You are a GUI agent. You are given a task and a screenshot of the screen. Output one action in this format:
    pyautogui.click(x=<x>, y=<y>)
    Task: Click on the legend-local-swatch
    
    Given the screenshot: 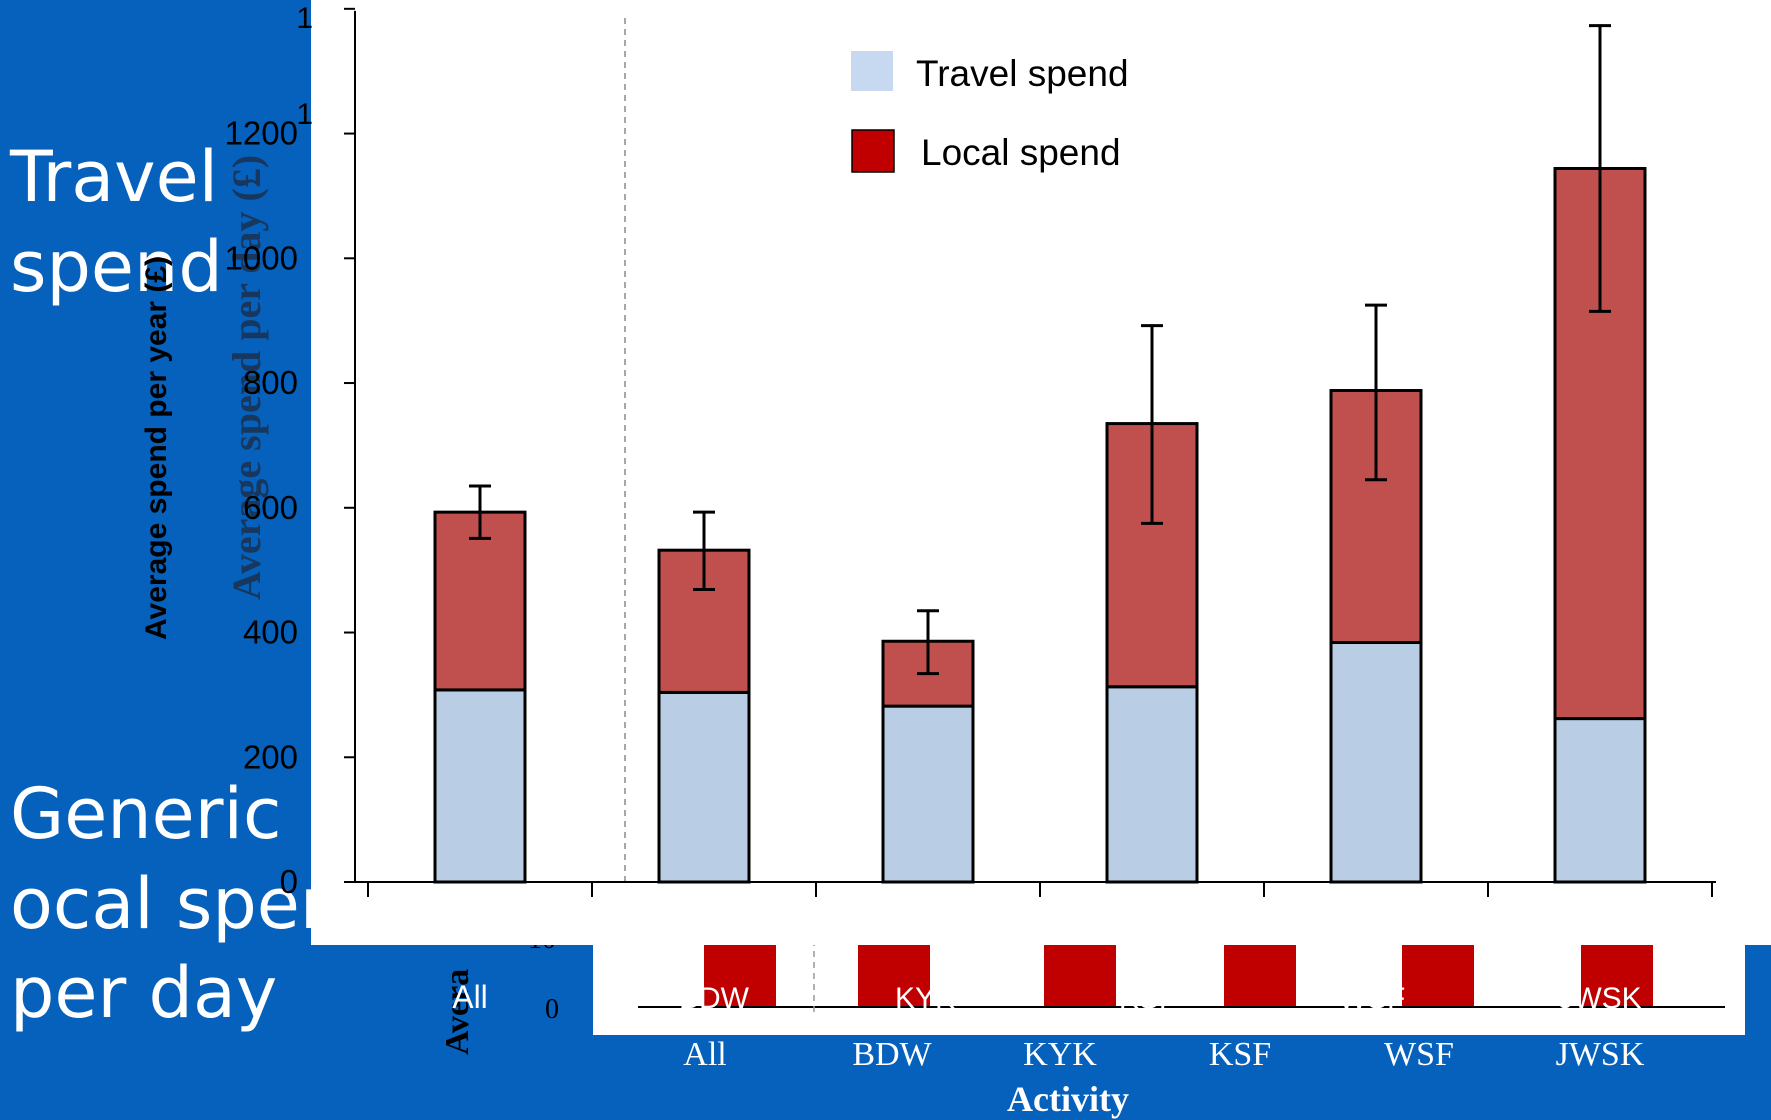 What is the action you would take?
    pyautogui.click(x=873, y=151)
    